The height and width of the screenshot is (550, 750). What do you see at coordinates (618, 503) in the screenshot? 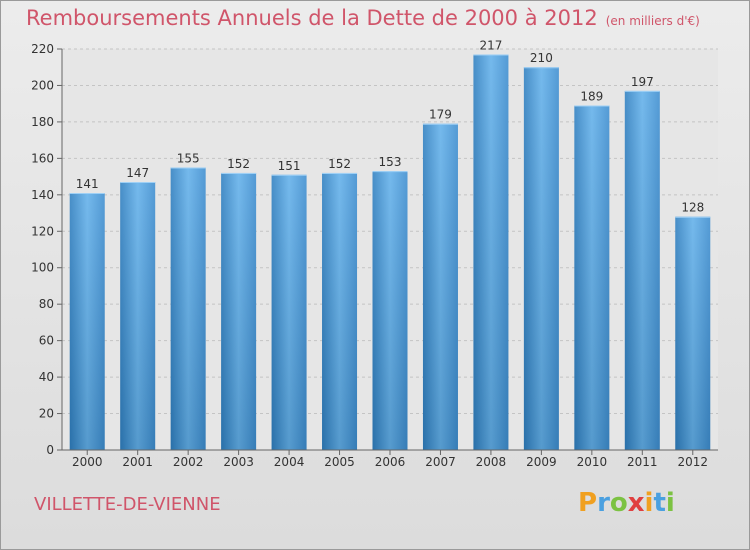
I see `logo-letter: o` at bounding box center [618, 503].